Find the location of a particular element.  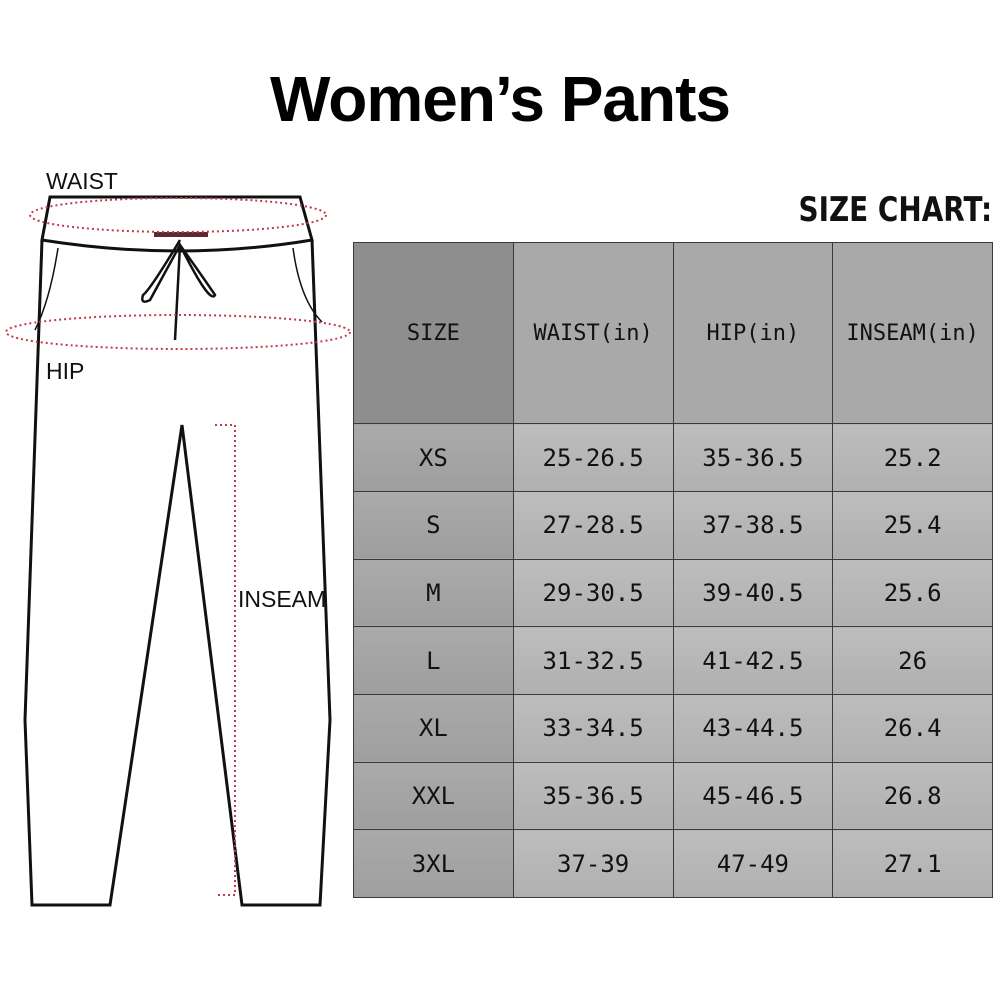

size-cell: 3XL is located at coordinates (433, 863).